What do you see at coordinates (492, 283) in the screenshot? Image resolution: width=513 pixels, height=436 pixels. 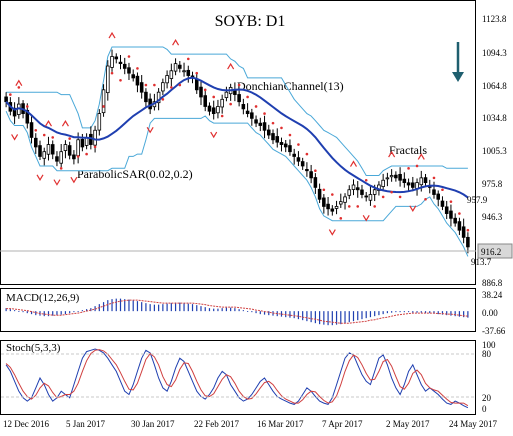 I see `price-tick: 886.8` at bounding box center [492, 283].